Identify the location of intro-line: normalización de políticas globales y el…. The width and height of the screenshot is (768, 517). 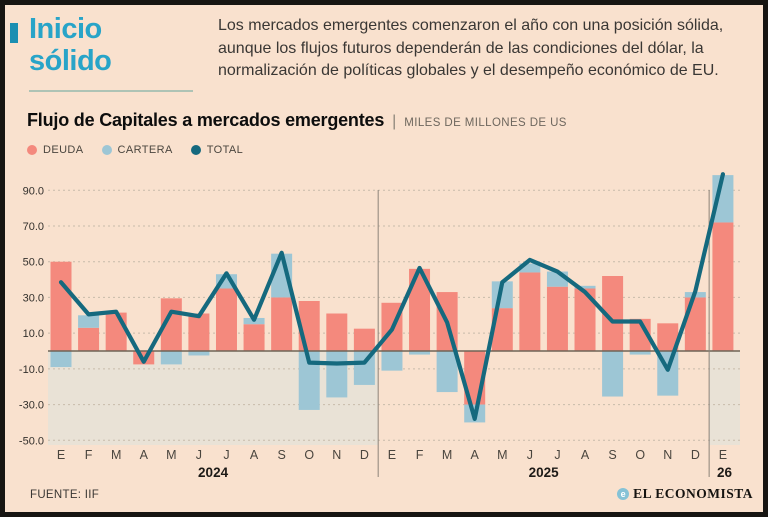
(468, 71).